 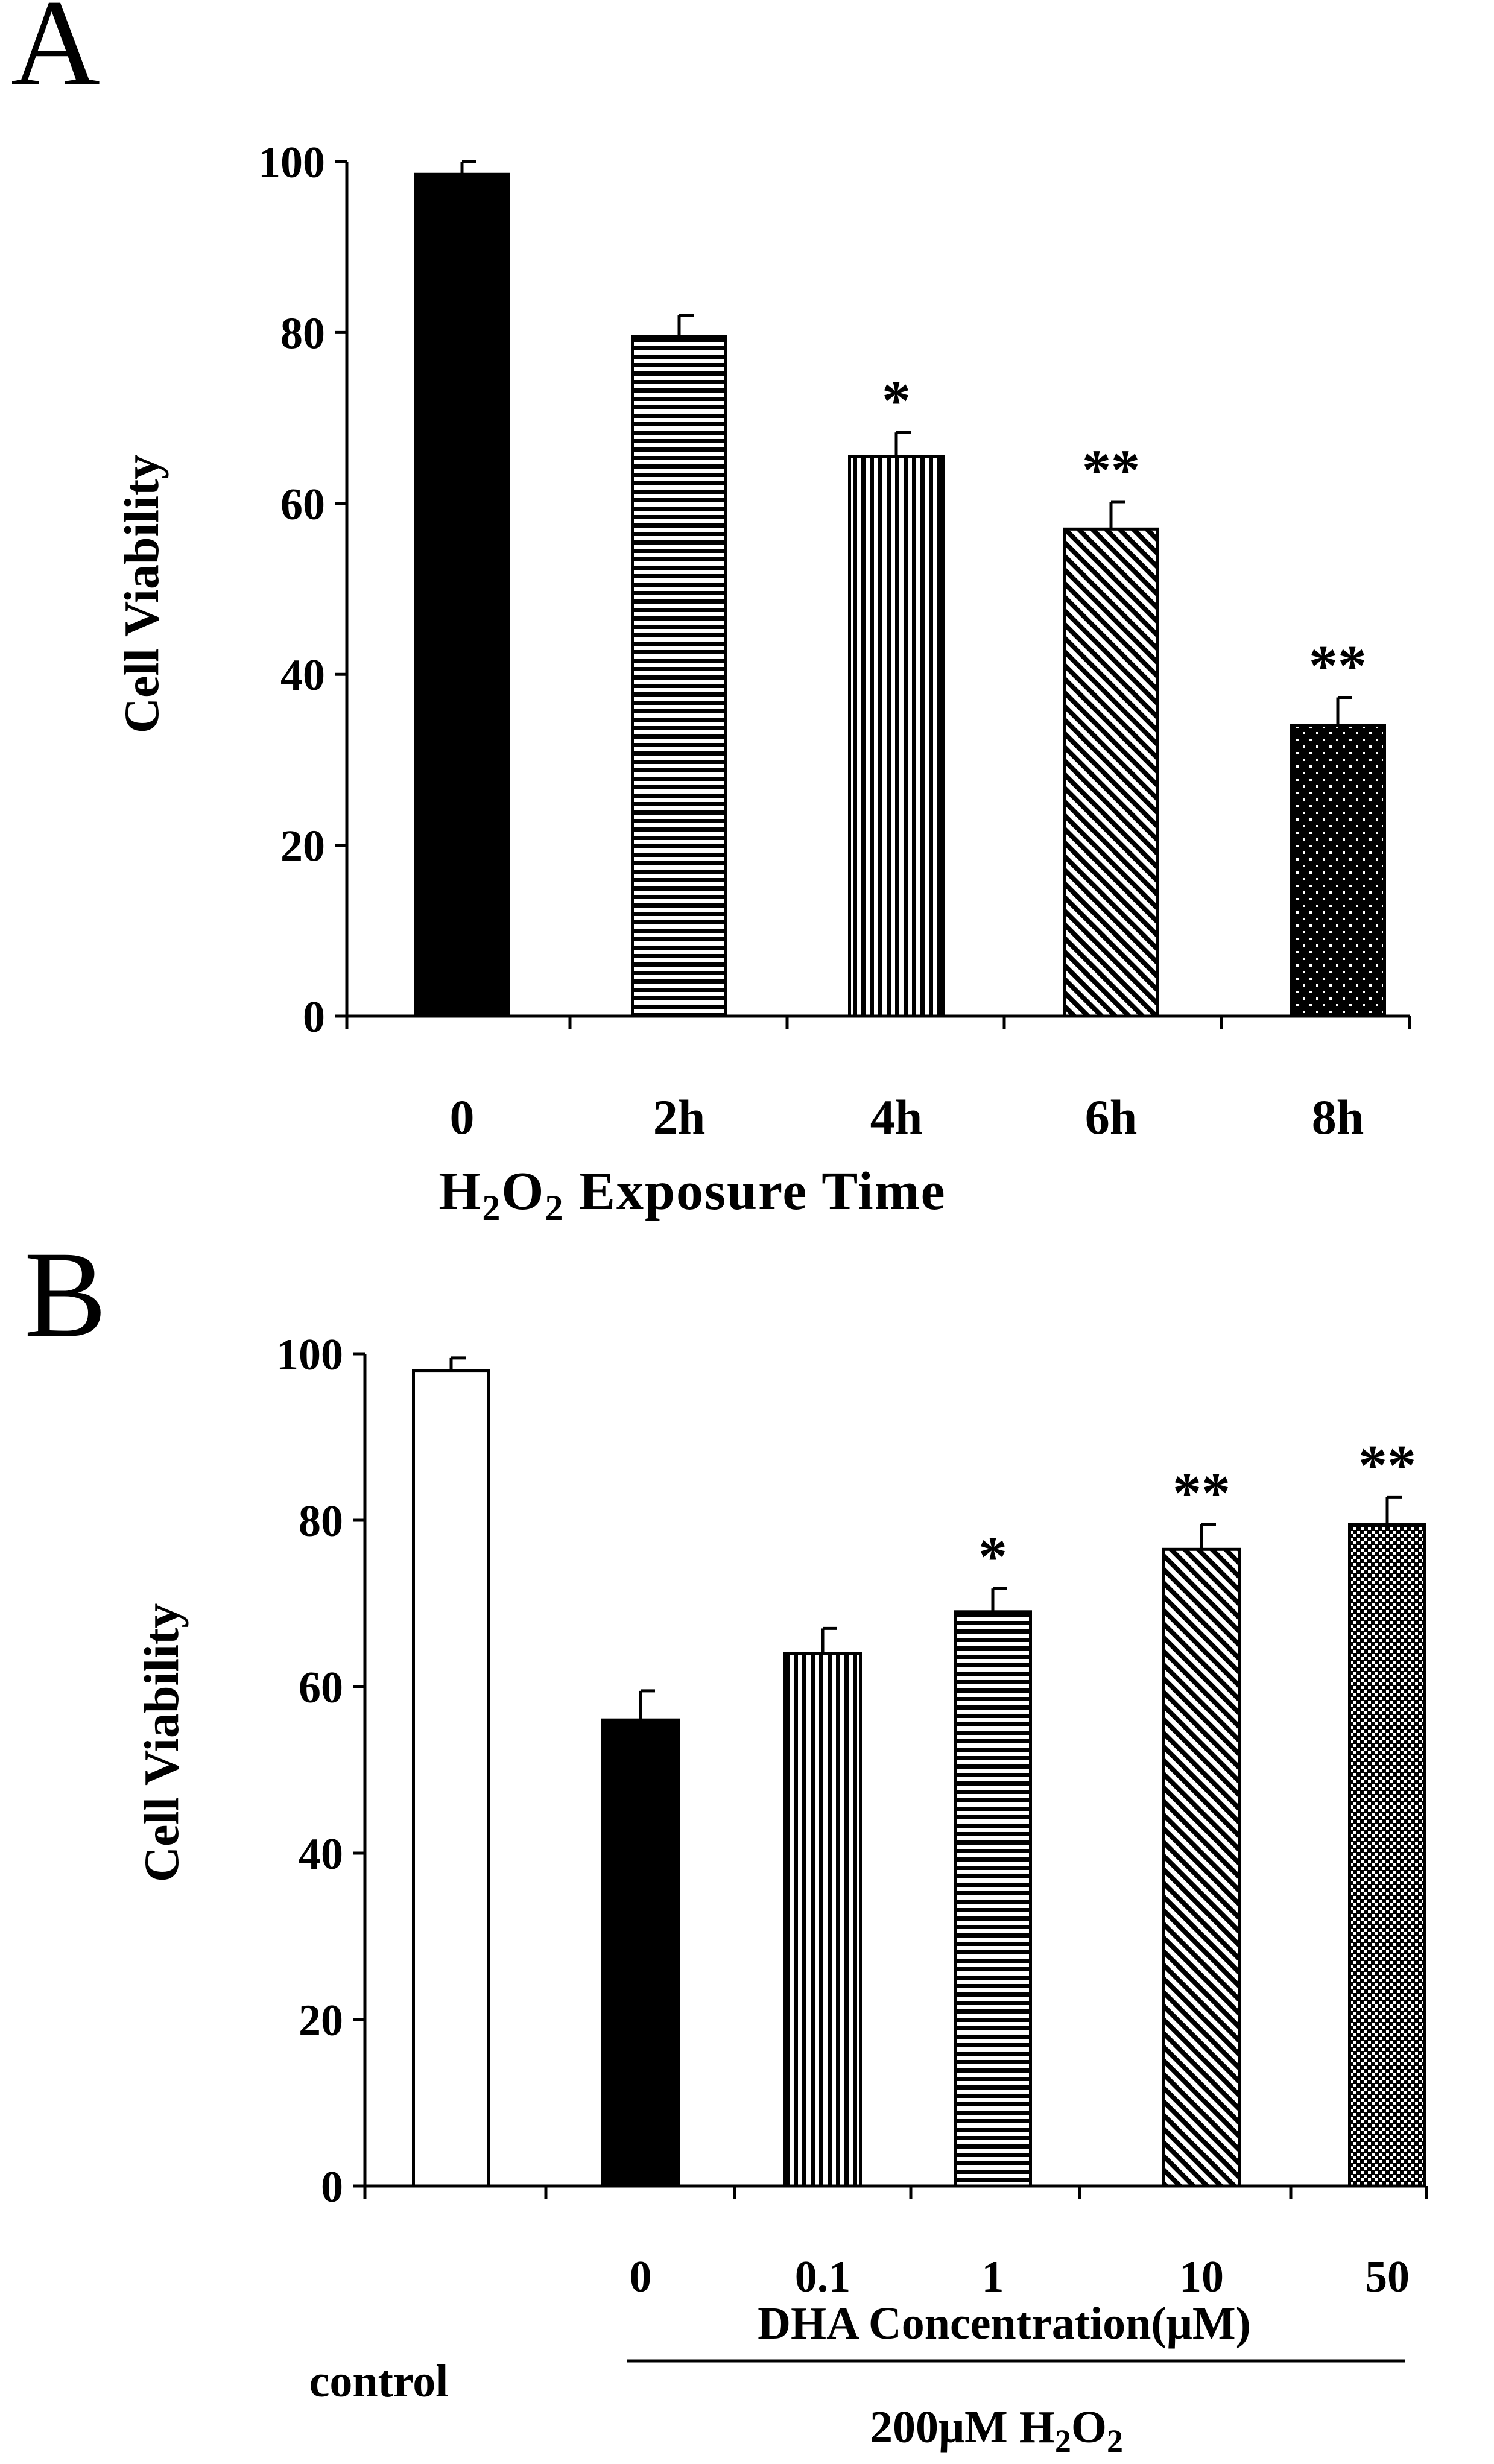 I want to click on chart-b-ytick-label: 60, so click(x=321, y=1688).